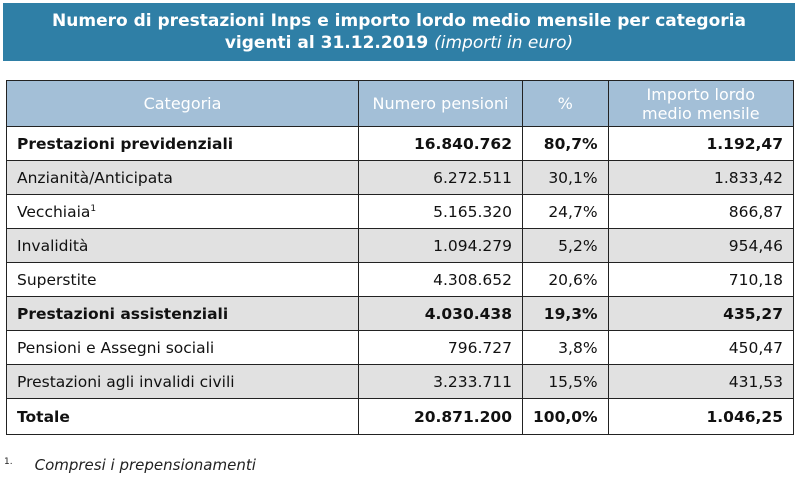  Describe the element at coordinates (565, 381) in the screenshot. I see `row-pct: 15,5%` at that location.